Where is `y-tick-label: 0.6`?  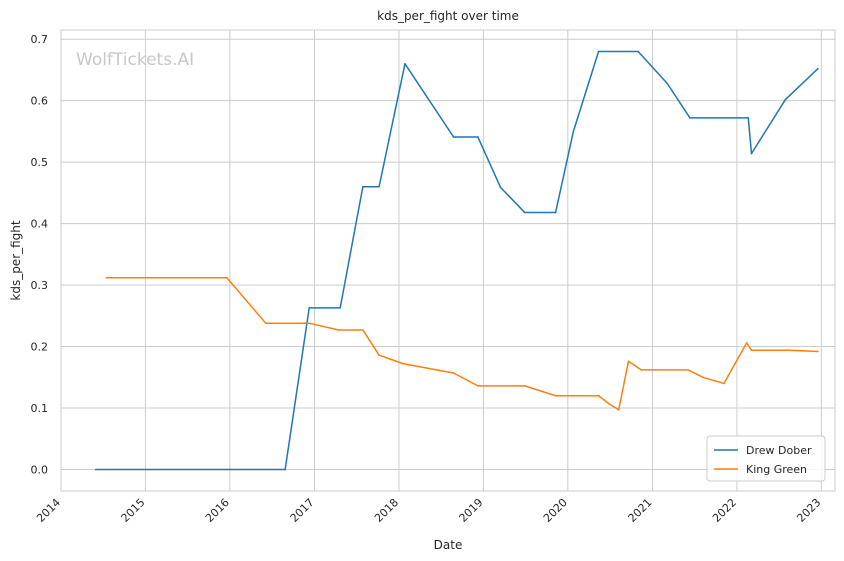
y-tick-label: 0.6 is located at coordinates (40, 101).